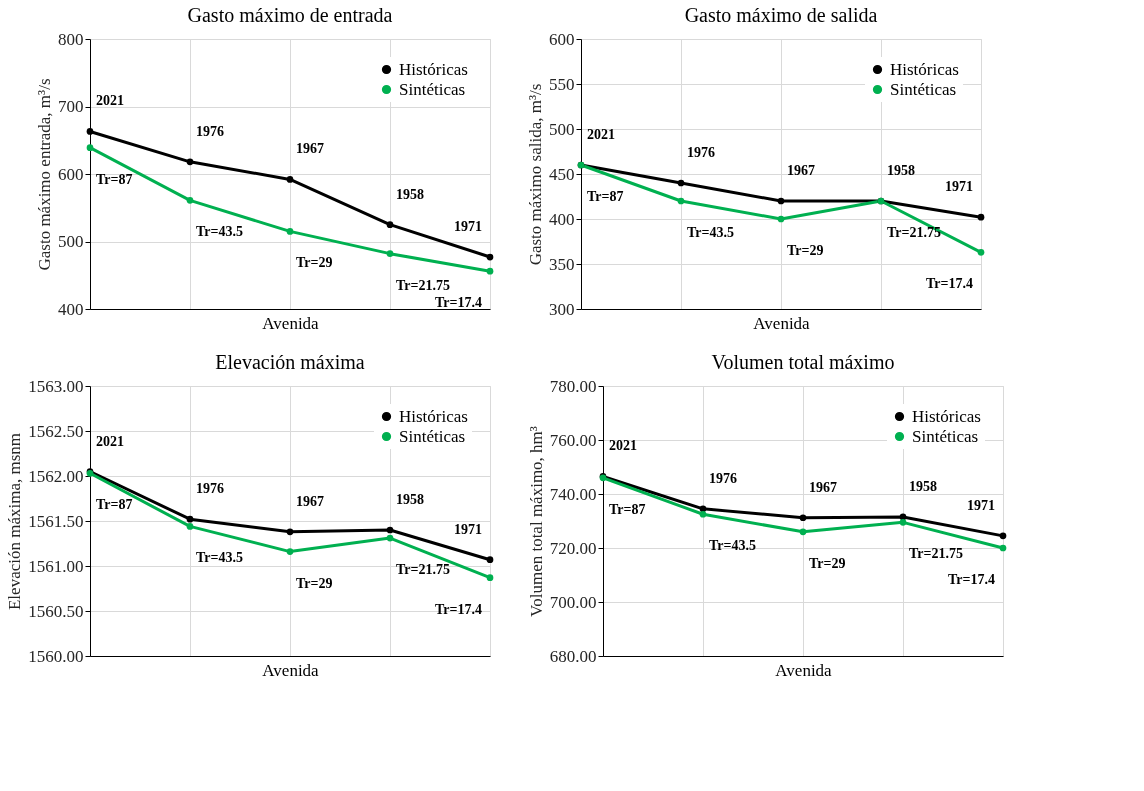  I want to click on y-tick-label: 1561.50, so click(56, 521).